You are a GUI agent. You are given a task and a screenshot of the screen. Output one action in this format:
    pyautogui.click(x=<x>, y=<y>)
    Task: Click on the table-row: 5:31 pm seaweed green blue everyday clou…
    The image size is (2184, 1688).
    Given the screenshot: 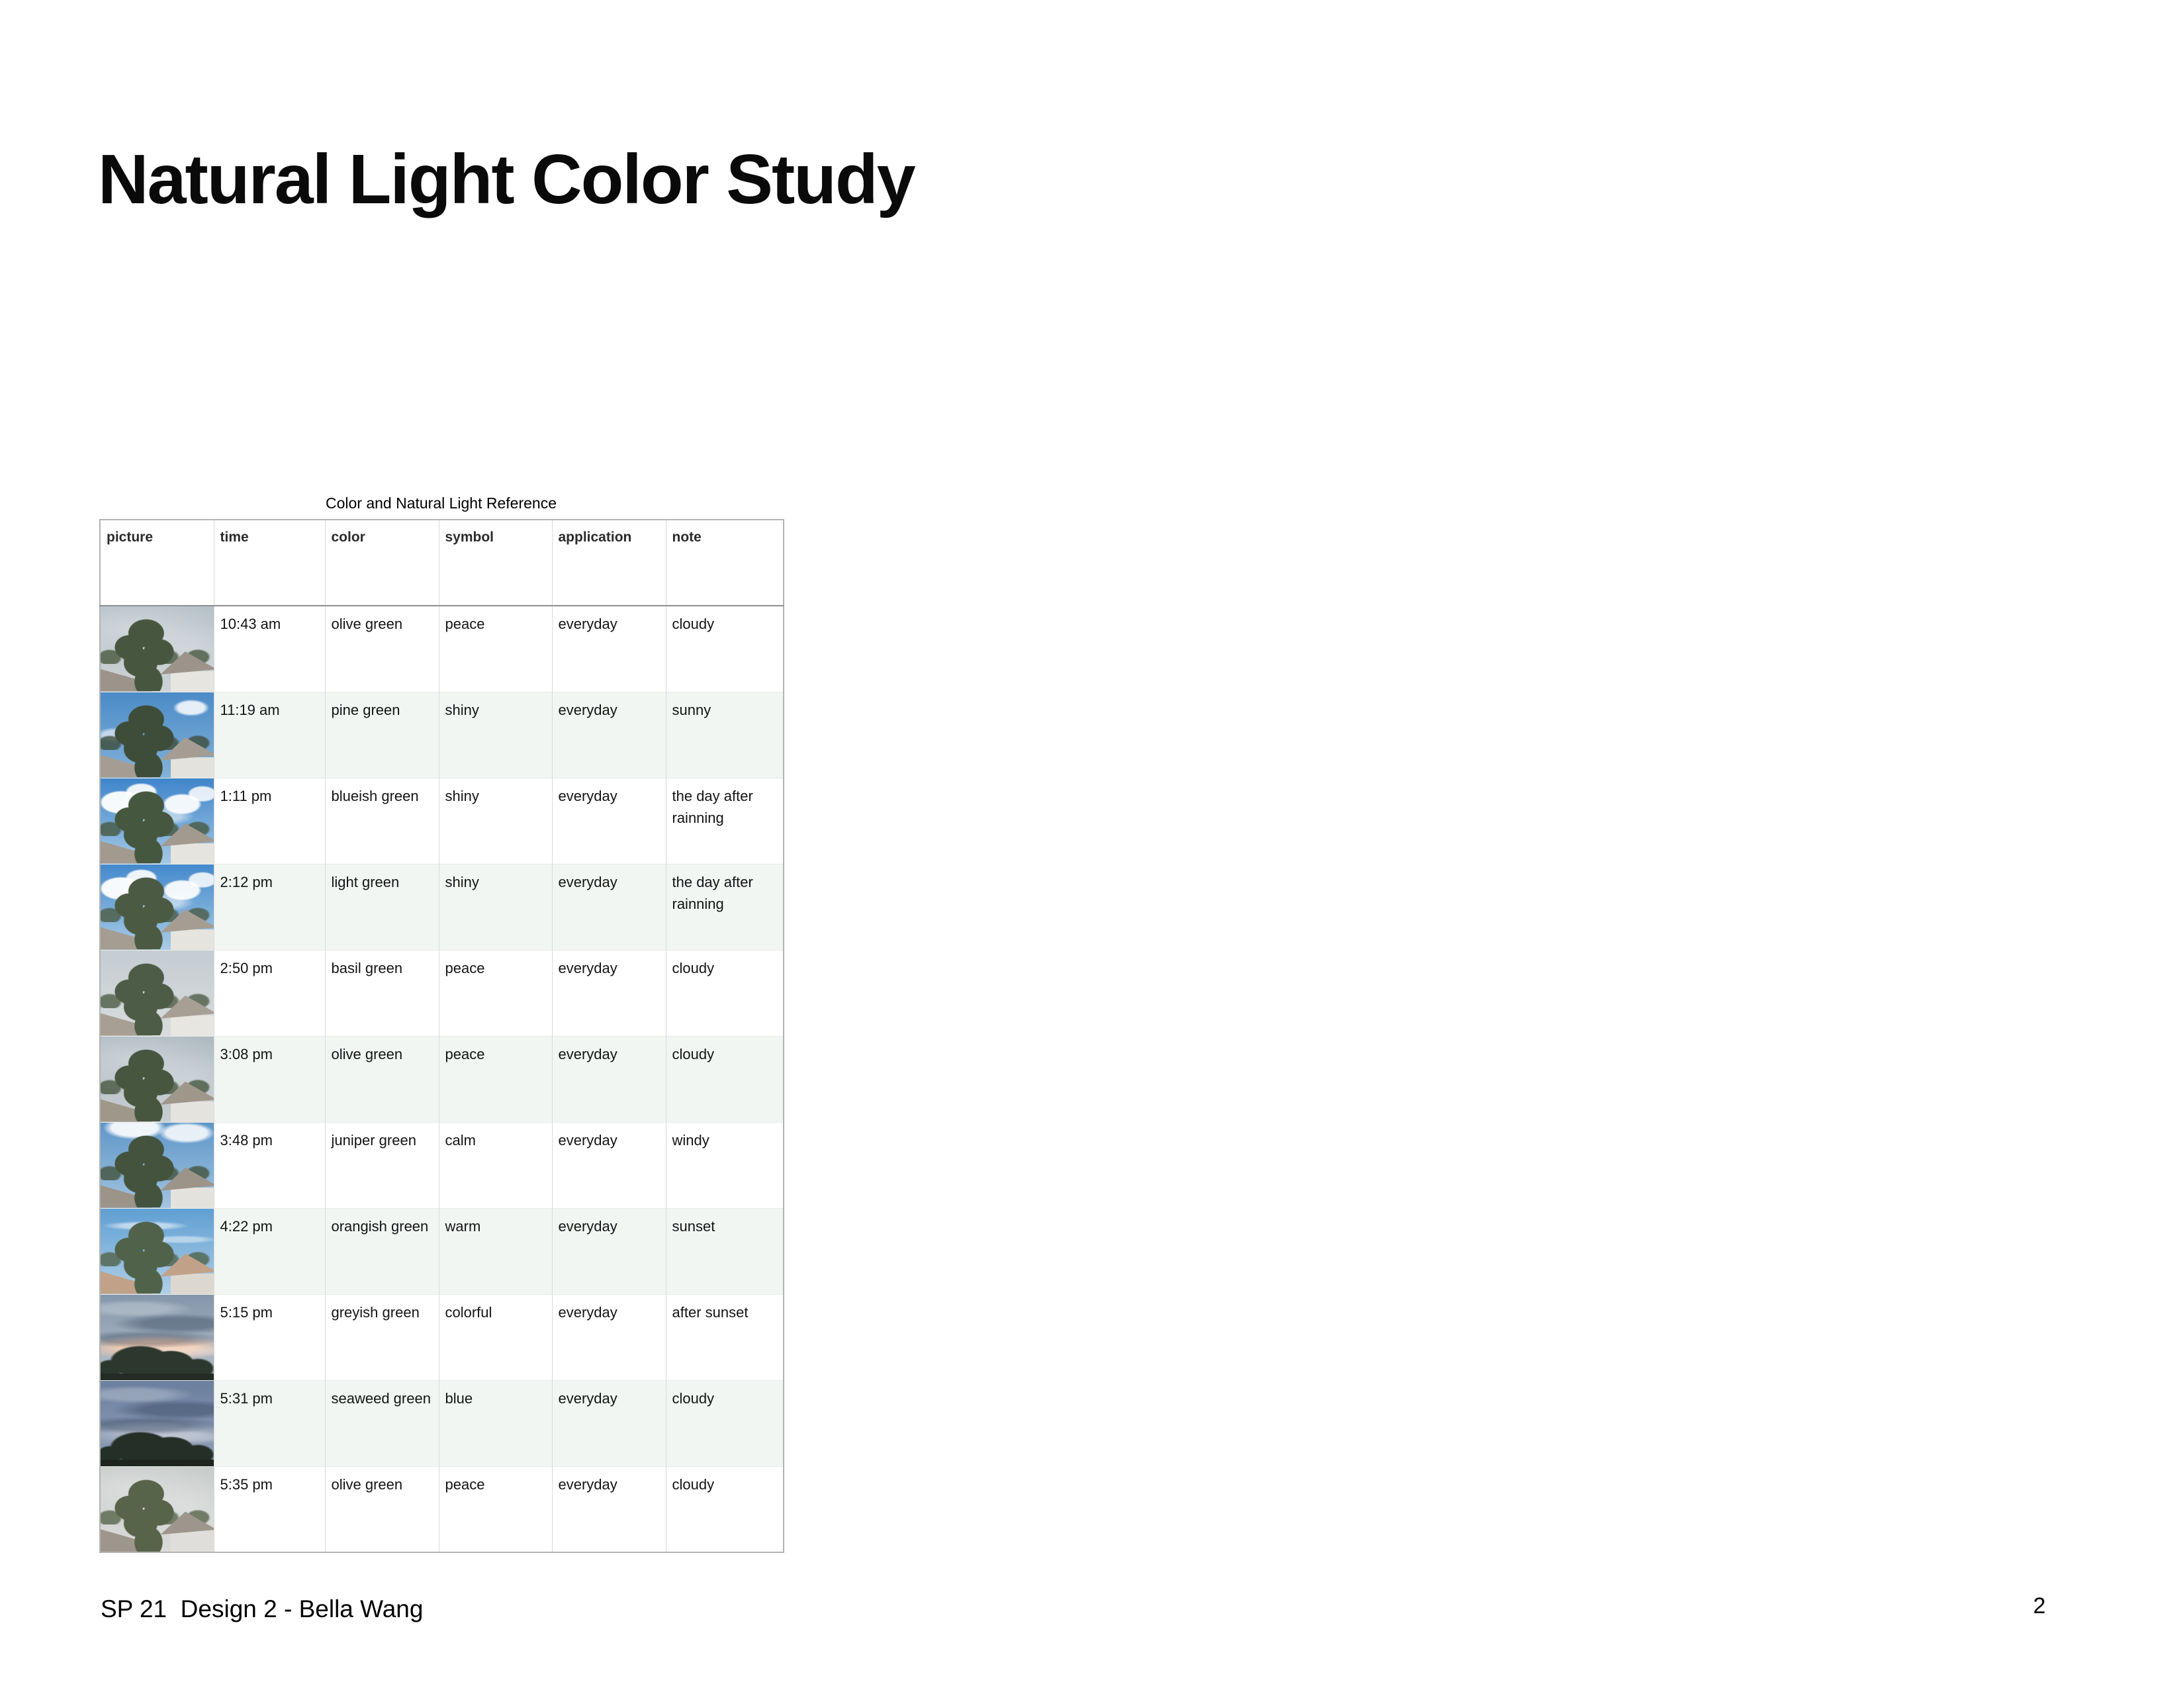 What is the action you would take?
    pyautogui.click(x=442, y=1423)
    